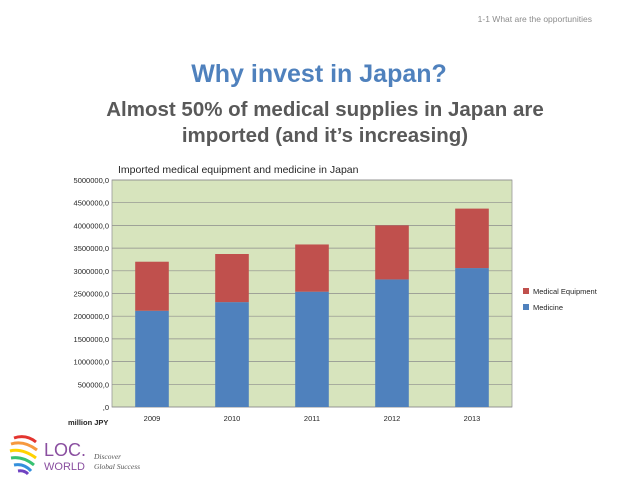  Describe the element at coordinates (91, 271) in the screenshot. I see `y-tick-label: 3000000,0` at that location.